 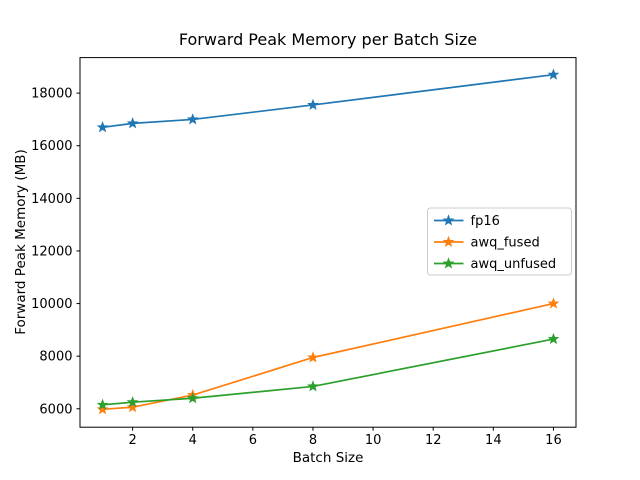 I want to click on y-tick-label: 16000, so click(x=51, y=146).